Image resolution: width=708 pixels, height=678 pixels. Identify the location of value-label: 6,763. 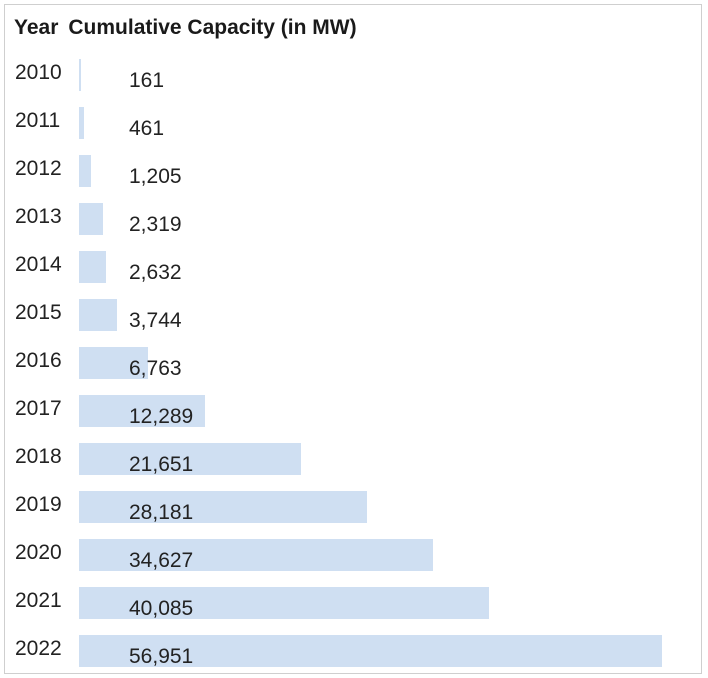
(155, 368).